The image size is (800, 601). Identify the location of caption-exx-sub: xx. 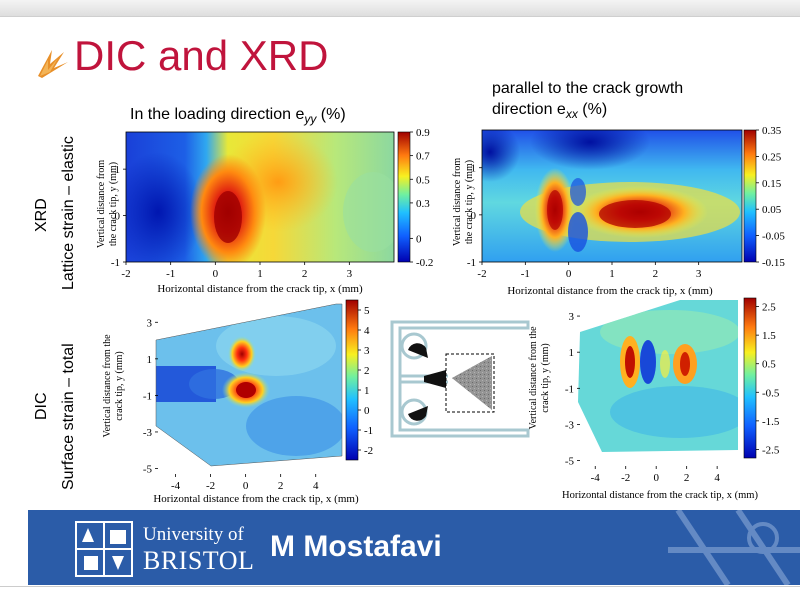
(571, 114).